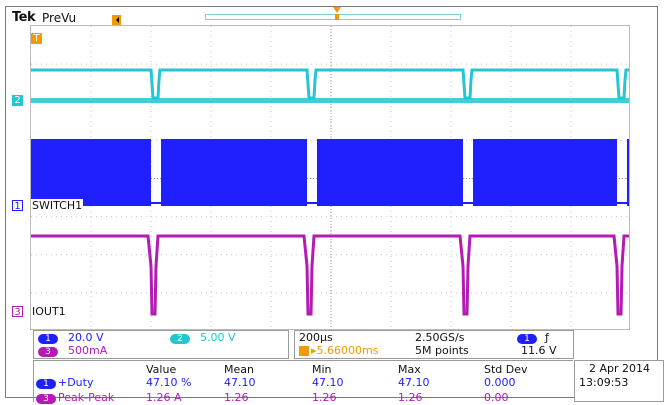 Image resolution: width=665 pixels, height=405 pixels. What do you see at coordinates (169, 382) in the screenshot?
I see `meas-row1-value: 47.10 %` at bounding box center [169, 382].